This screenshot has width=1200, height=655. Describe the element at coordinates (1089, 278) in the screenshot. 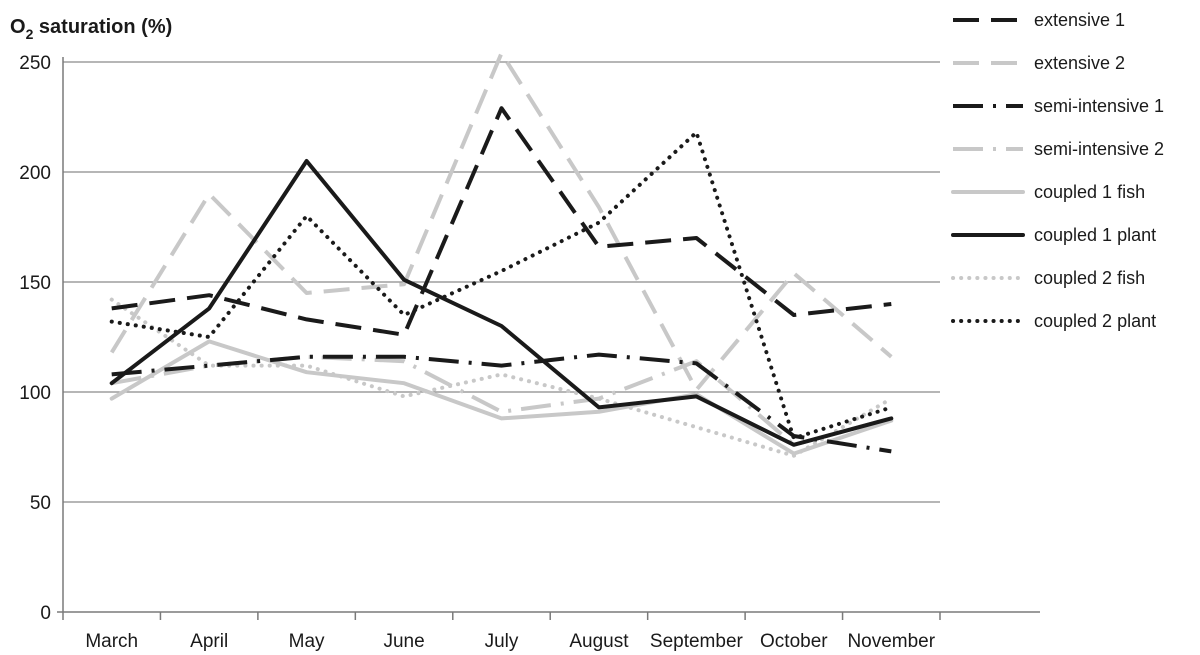

I see `legend-label-coupled-2-fish: coupled 2 fish` at that location.